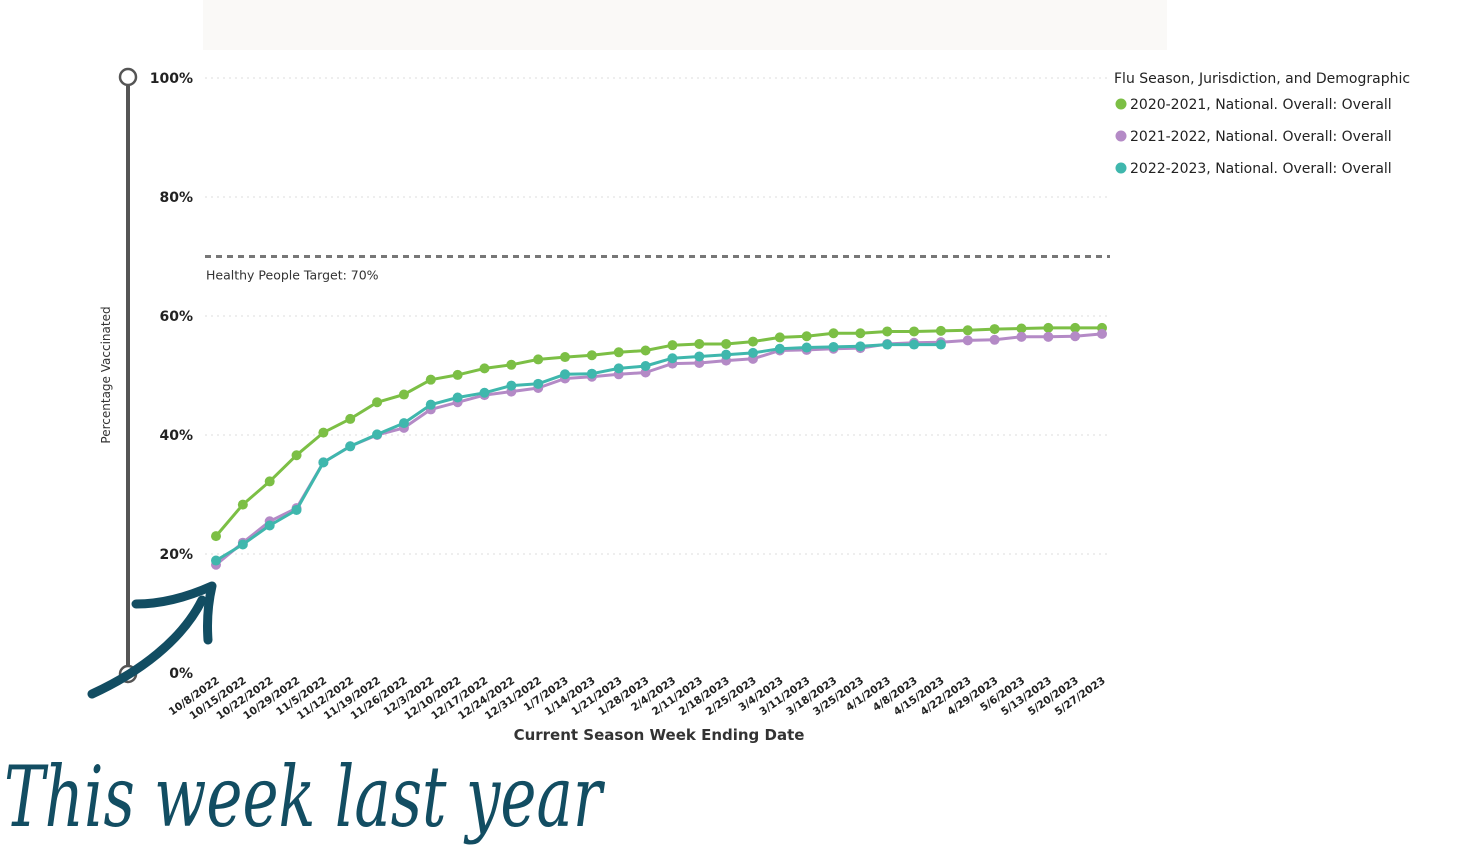  I want to click on header-band, so click(685, 25).